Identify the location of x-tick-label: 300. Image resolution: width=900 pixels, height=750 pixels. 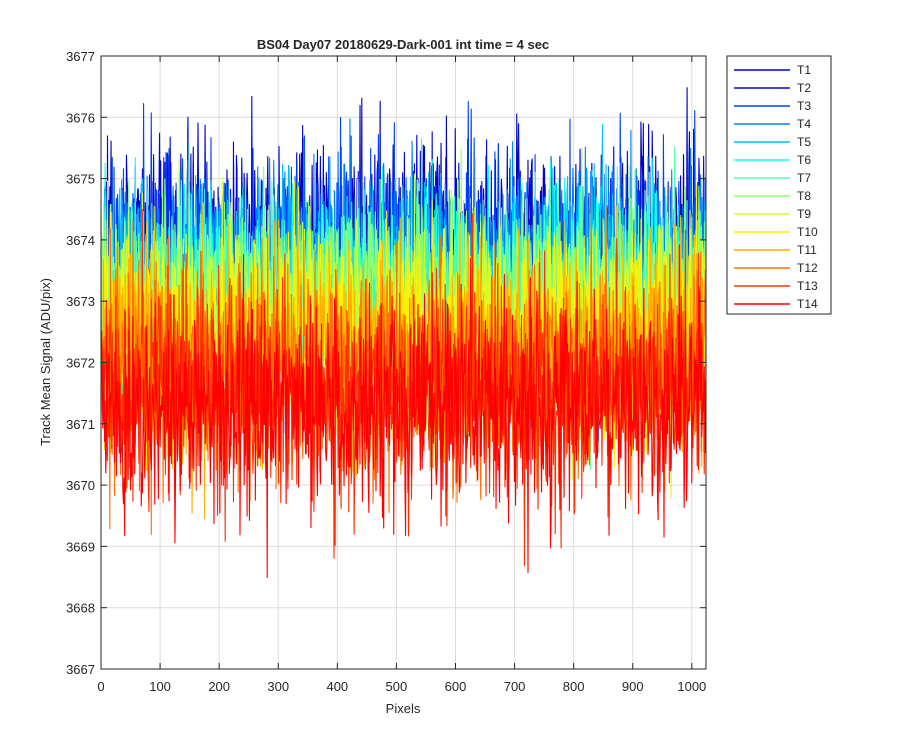
(278, 686).